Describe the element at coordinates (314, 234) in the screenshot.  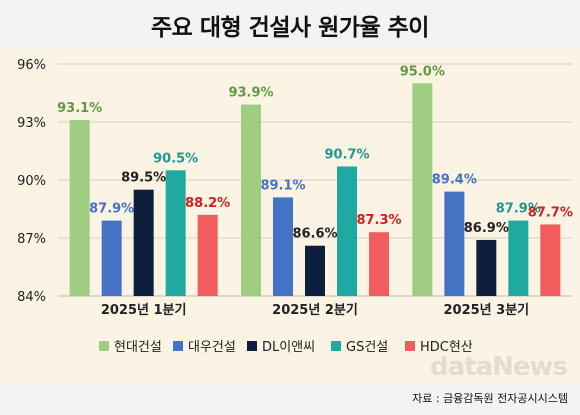
I see `data-label: 86.6%` at that location.